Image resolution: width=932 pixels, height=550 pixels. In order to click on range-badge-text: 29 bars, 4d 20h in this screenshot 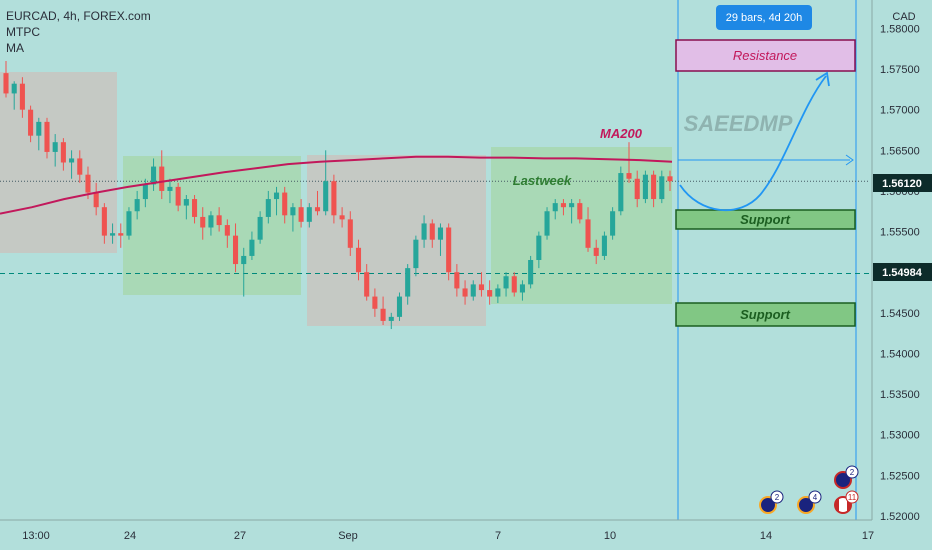, I will do `click(764, 18)`.